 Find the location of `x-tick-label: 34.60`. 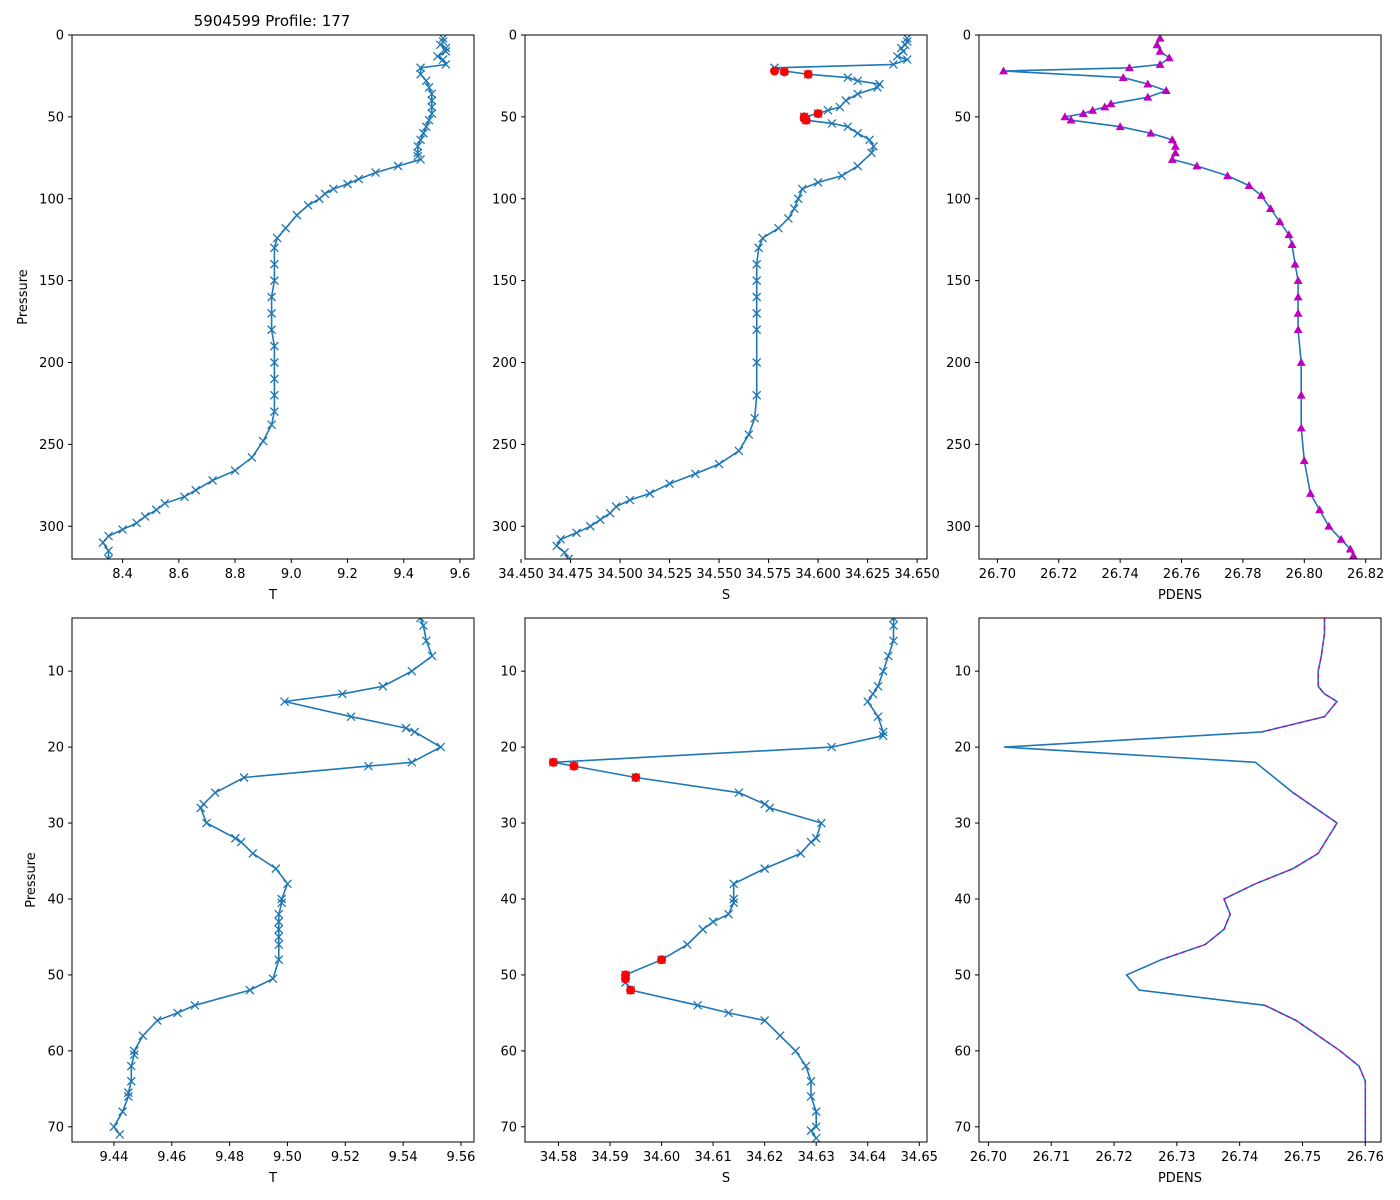

x-tick-label: 34.60 is located at coordinates (661, 1157).